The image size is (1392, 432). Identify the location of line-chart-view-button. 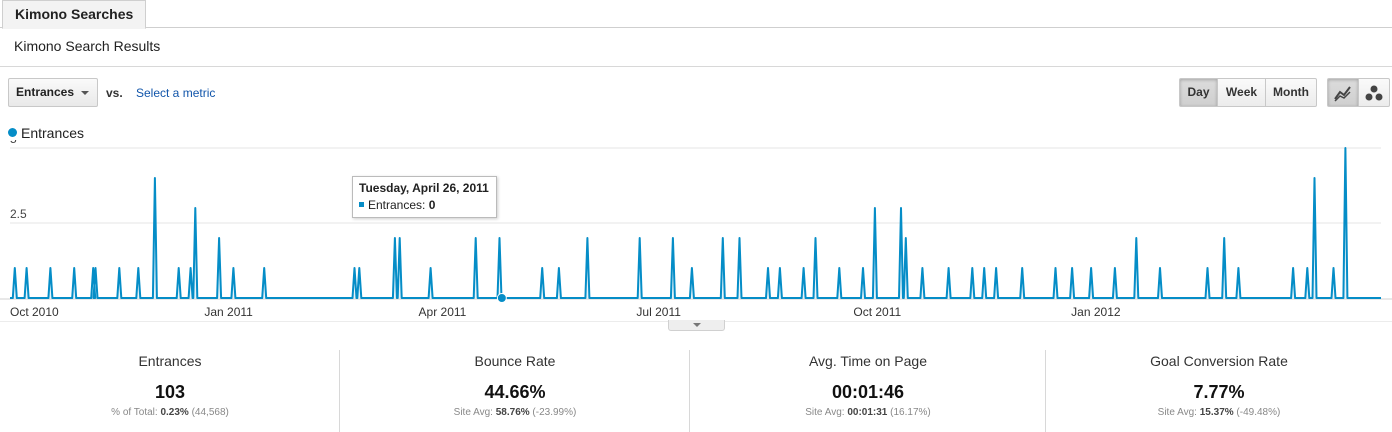
(1343, 92).